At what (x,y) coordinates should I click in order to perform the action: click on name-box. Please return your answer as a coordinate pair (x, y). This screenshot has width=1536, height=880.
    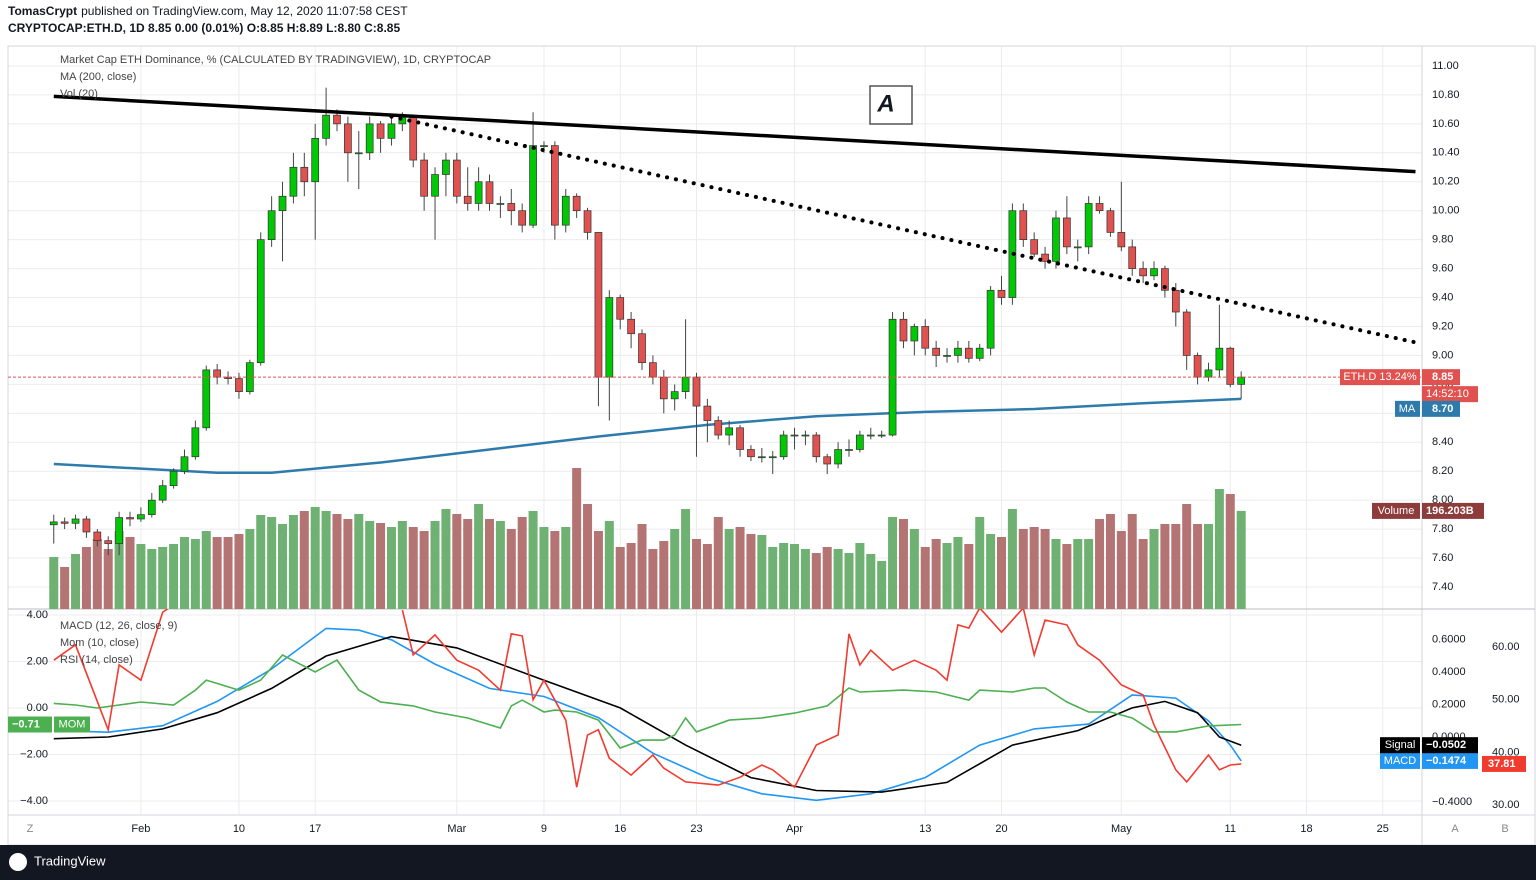
    Looking at the image, I should click on (1400, 760).